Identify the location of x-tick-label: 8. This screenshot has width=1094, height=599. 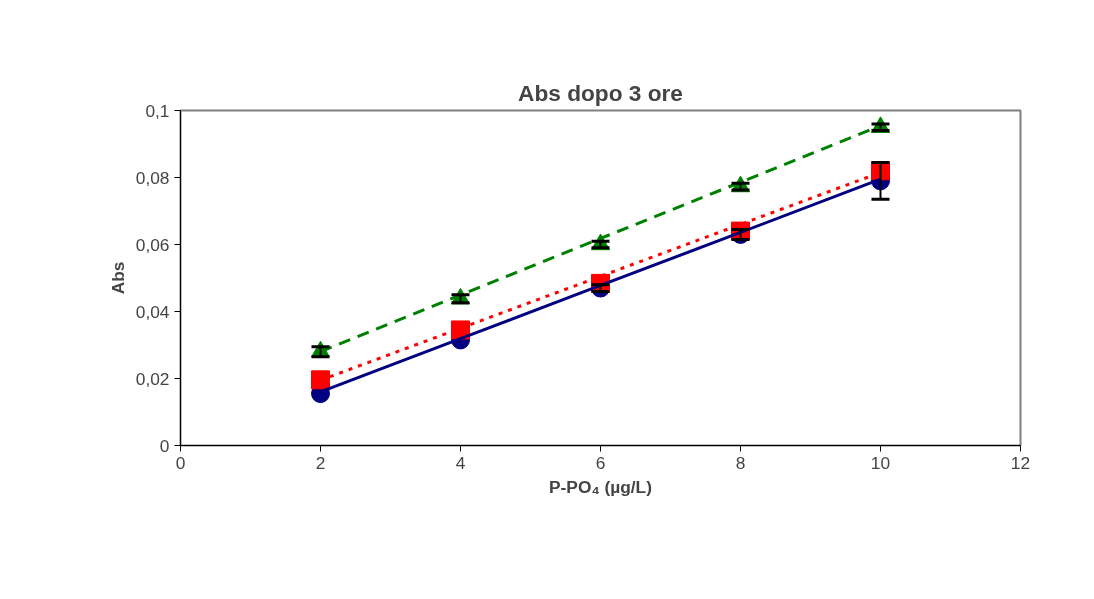
(740, 462).